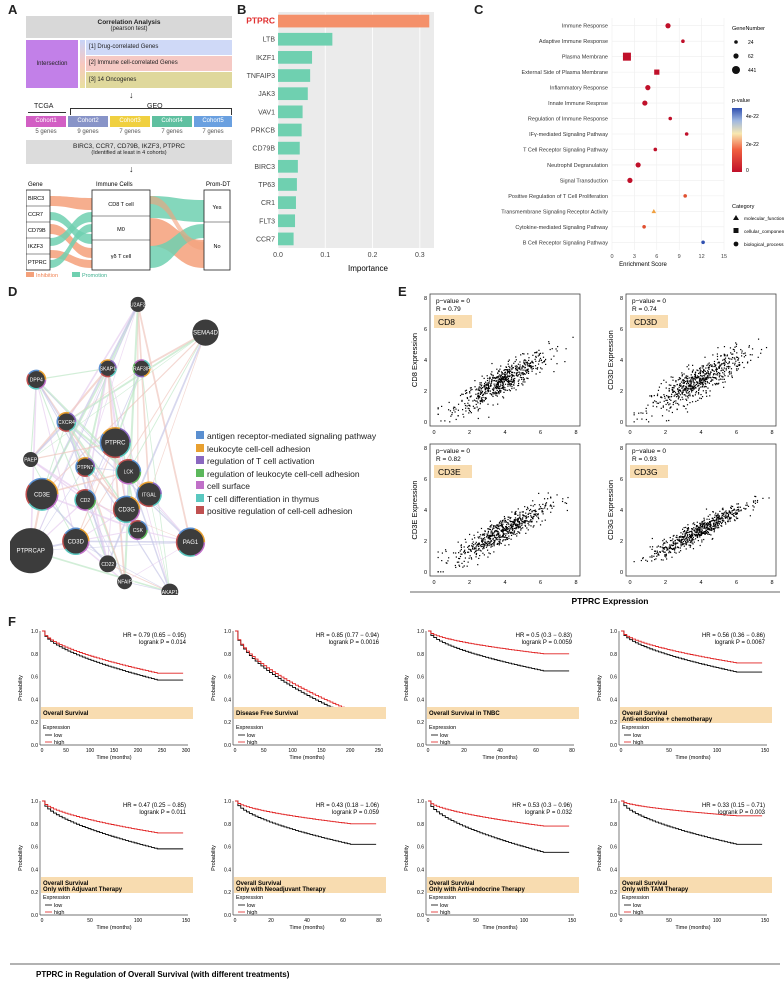  What do you see at coordinates (425, 511) in the screenshot?
I see `e-ytick: 4` at bounding box center [425, 511].